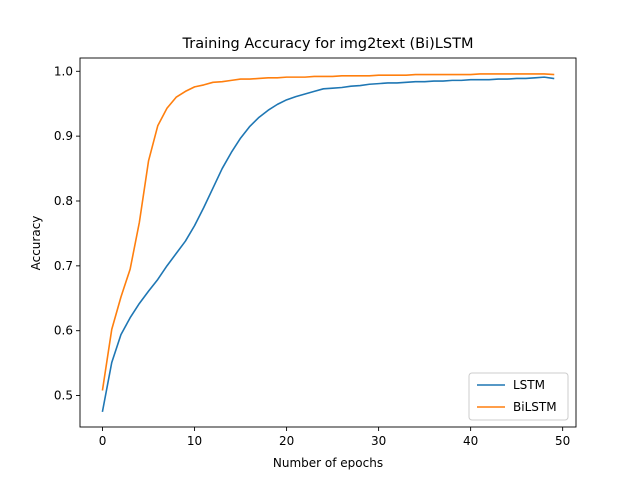 The height and width of the screenshot is (480, 640). Describe the element at coordinates (63, 136) in the screenshot. I see `y-tick-label: 0.9` at that location.